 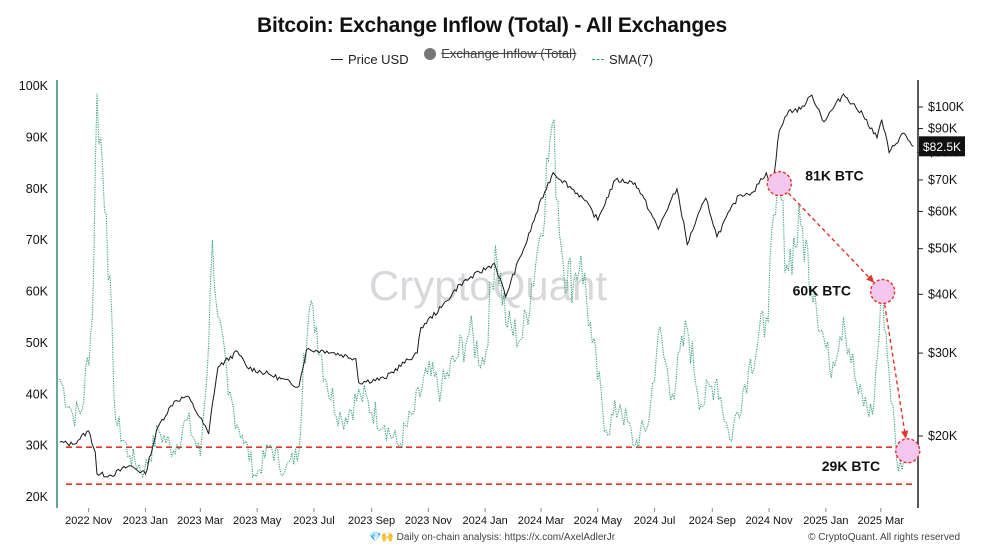 I want to click on x-tick-label: 2023 Mar, so click(x=200, y=521).